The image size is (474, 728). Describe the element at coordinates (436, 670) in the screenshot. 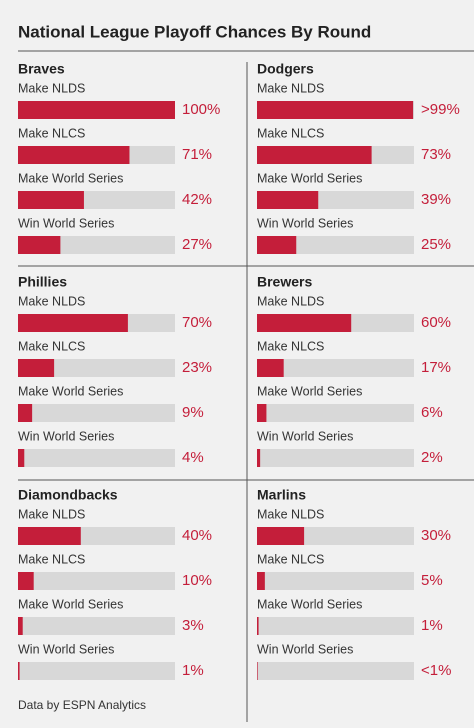

I see `value-label: <1%` at that location.